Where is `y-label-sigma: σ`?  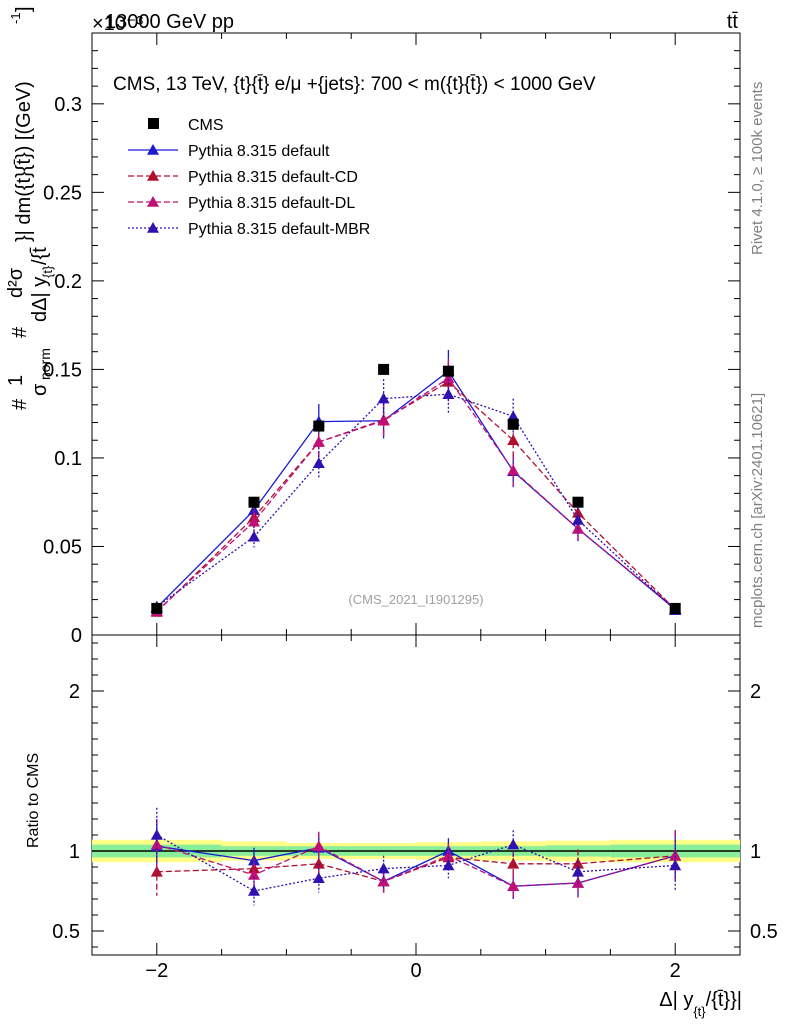
y-label-sigma: σ is located at coordinates (40, 389).